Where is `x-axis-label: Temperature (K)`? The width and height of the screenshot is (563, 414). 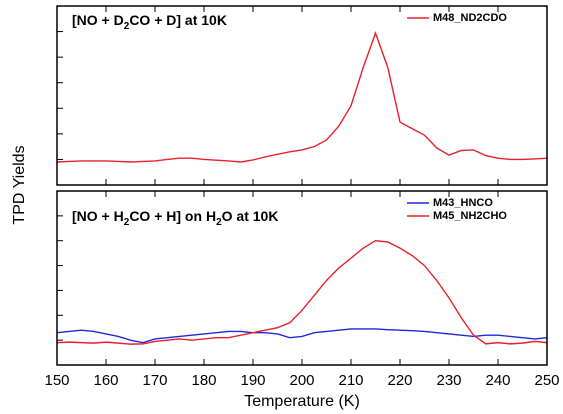 x-axis-label: Temperature (K) is located at coordinates (302, 401).